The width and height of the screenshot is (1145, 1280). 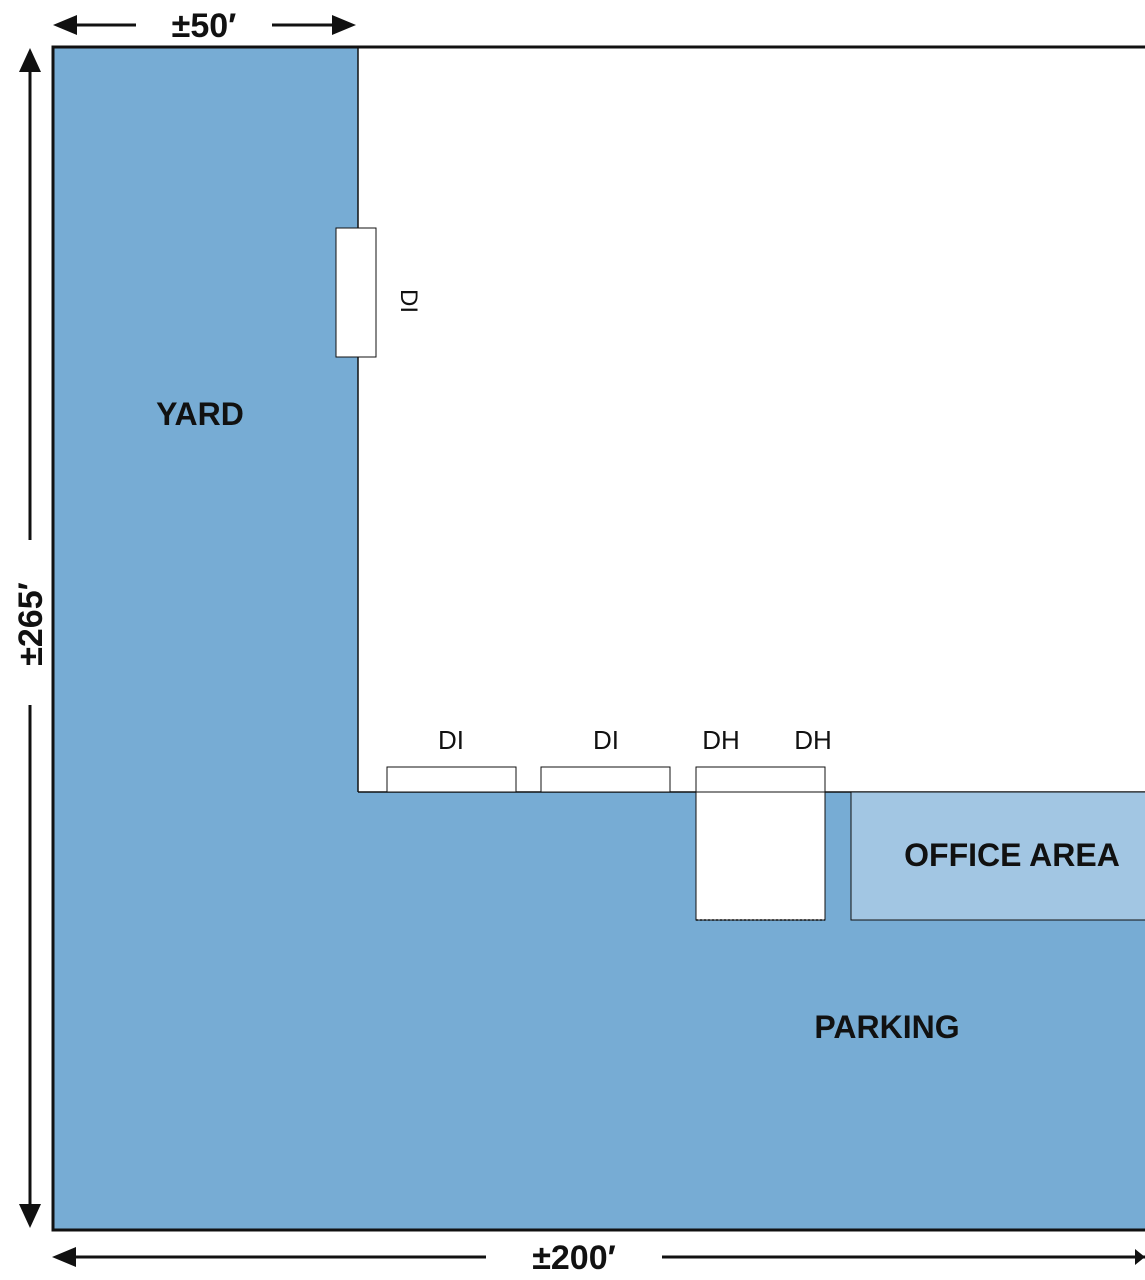 What do you see at coordinates (31, 624) in the screenshot?
I see `left-dimension-label: ±265′` at bounding box center [31, 624].